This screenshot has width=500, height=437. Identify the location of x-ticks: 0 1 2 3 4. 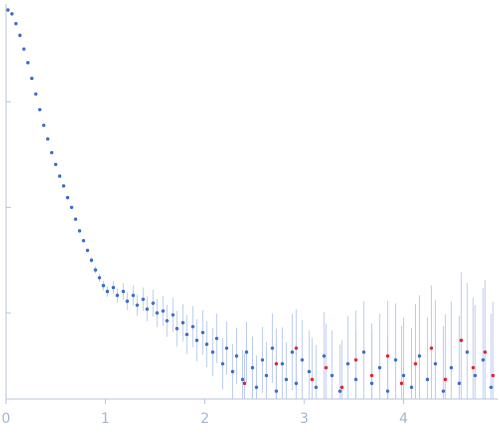
(205, 413).